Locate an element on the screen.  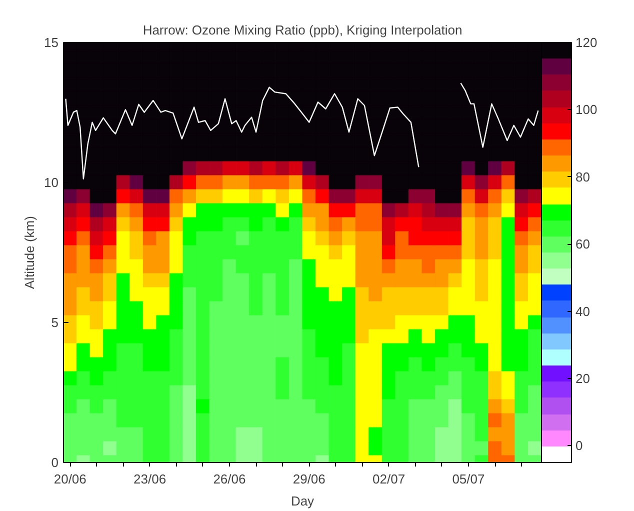
x-axis-title: Day is located at coordinates (302, 501).